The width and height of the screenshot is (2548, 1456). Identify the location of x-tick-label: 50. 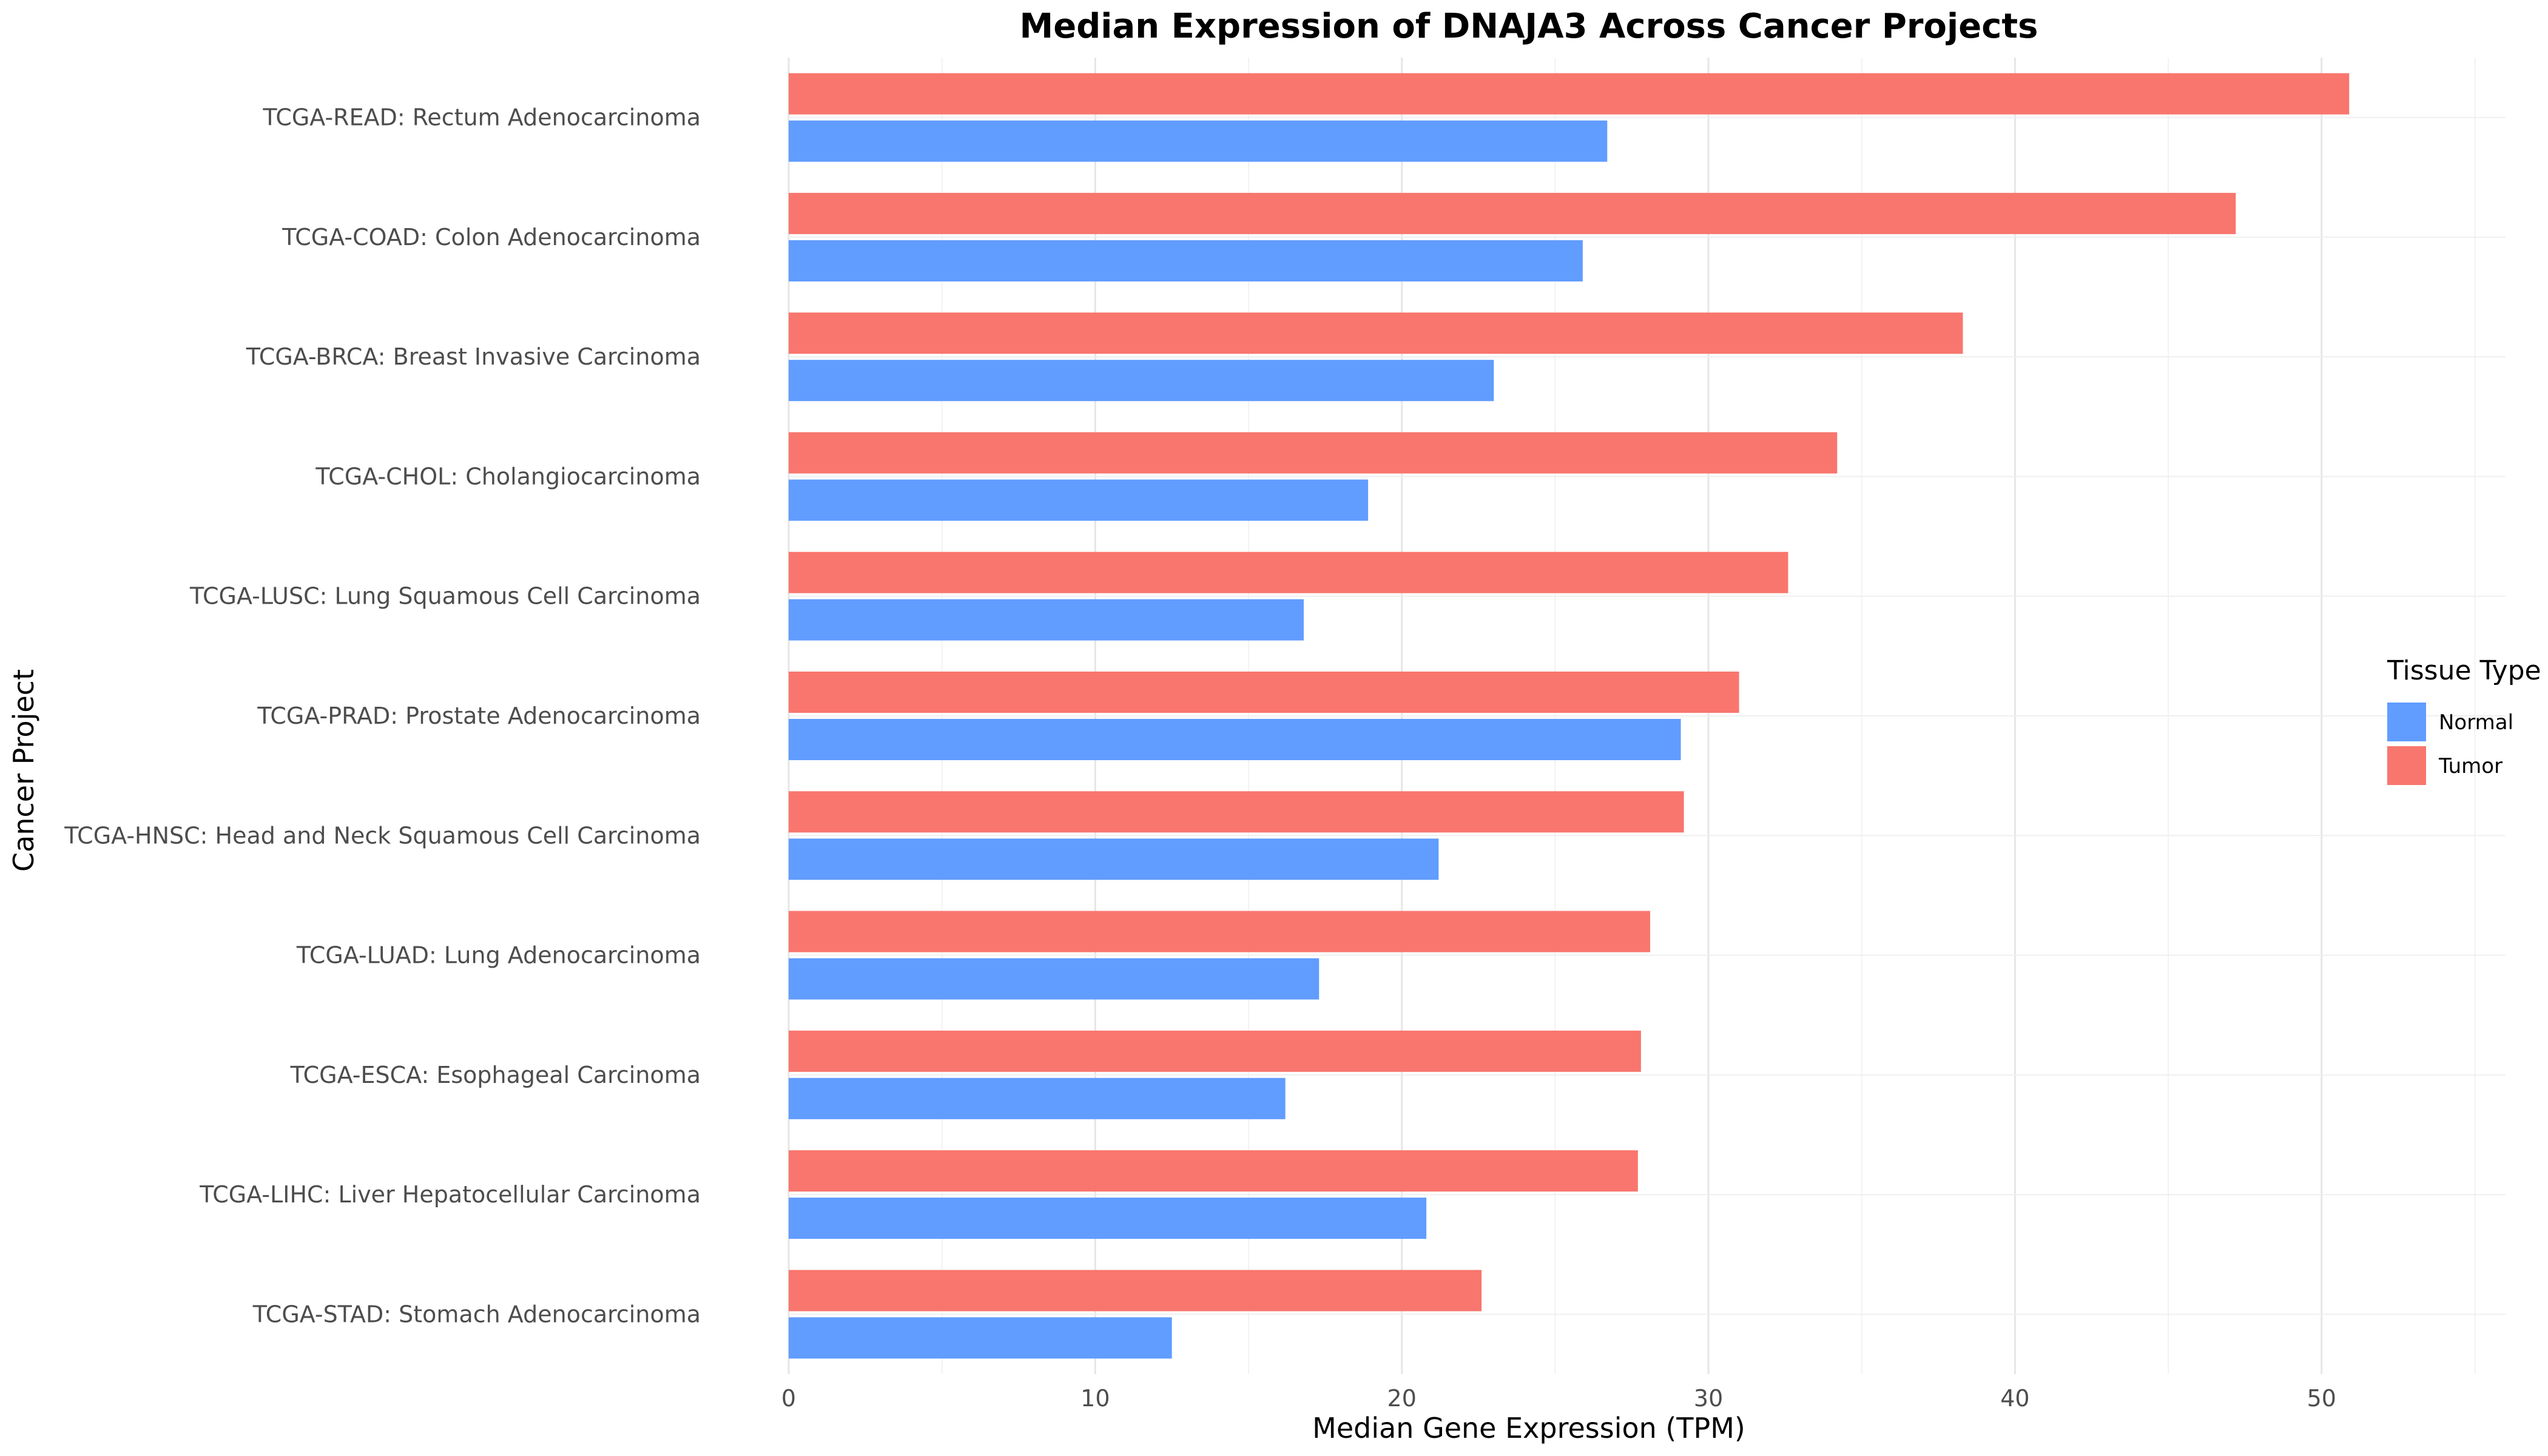
(2321, 1398).